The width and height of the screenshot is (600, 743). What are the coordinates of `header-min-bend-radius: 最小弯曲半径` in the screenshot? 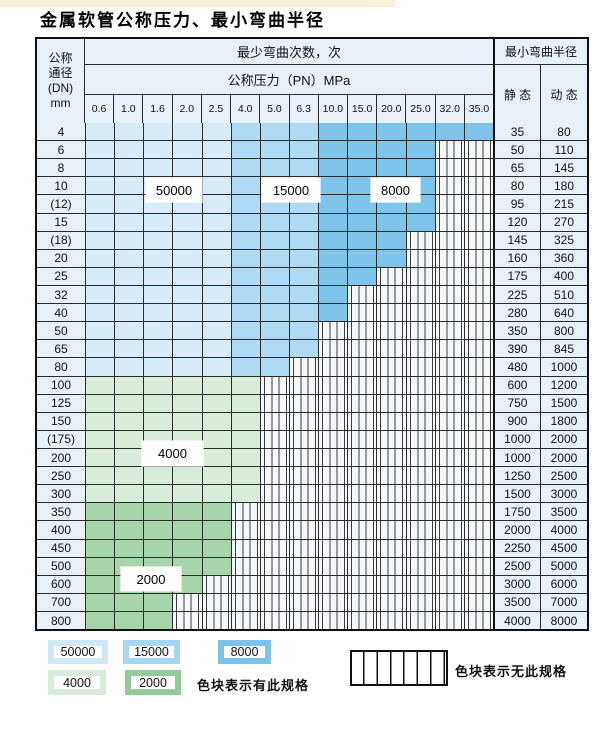 It's located at (540, 52).